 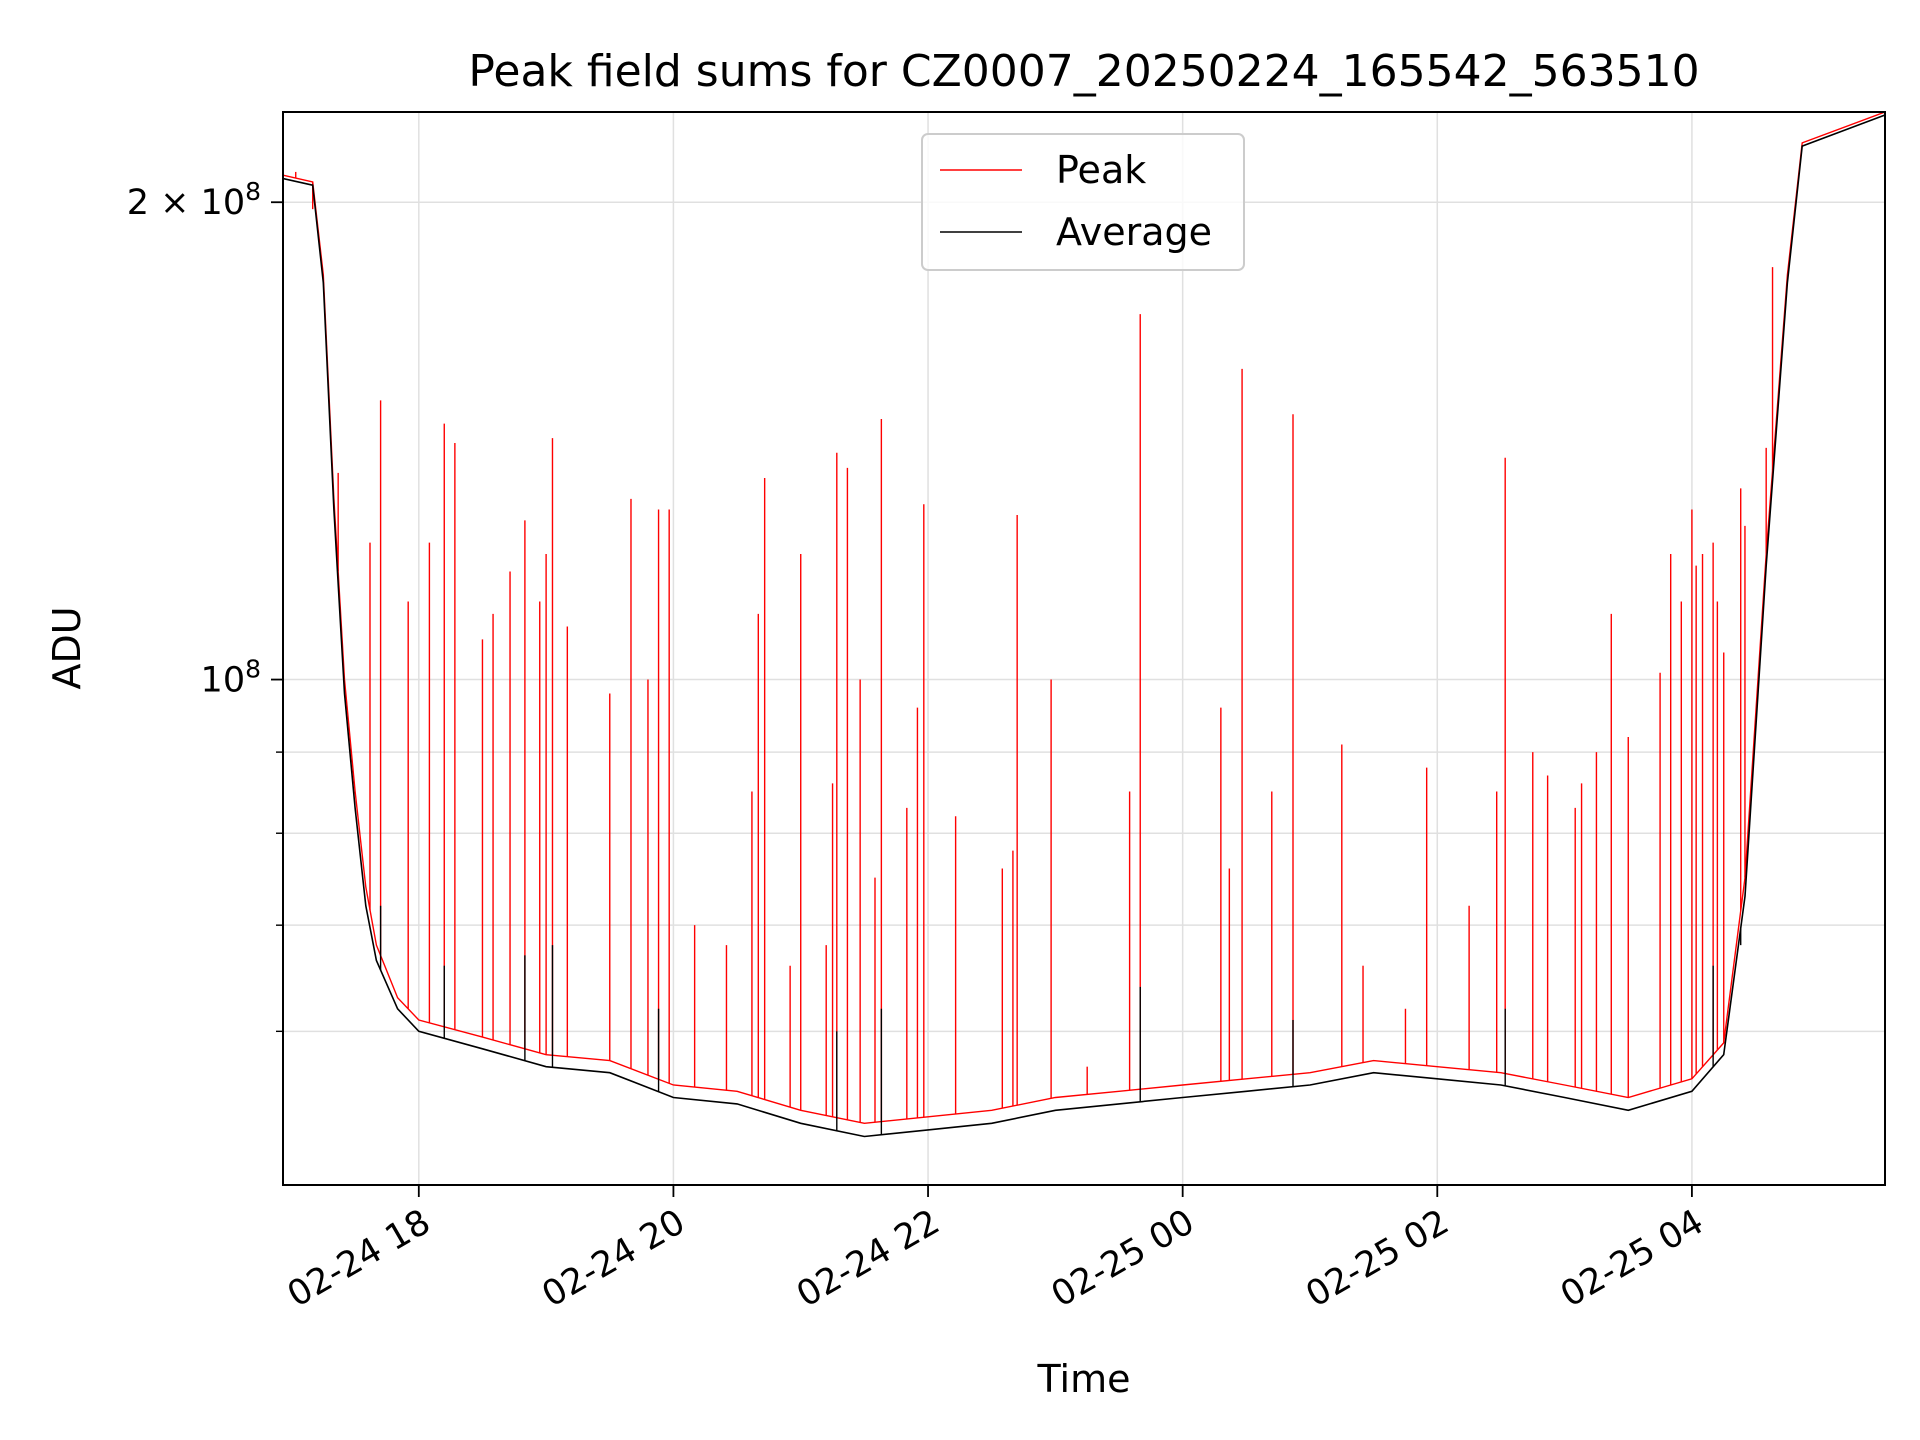 What do you see at coordinates (1101, 170) in the screenshot?
I see `legend-label-peak: Peak` at bounding box center [1101, 170].